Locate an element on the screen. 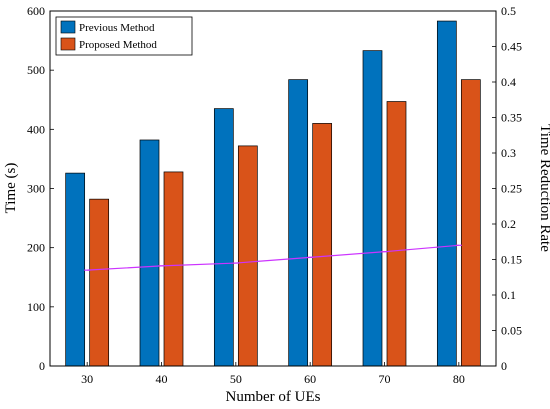  reduction-rate-line is located at coordinates (273, 257).